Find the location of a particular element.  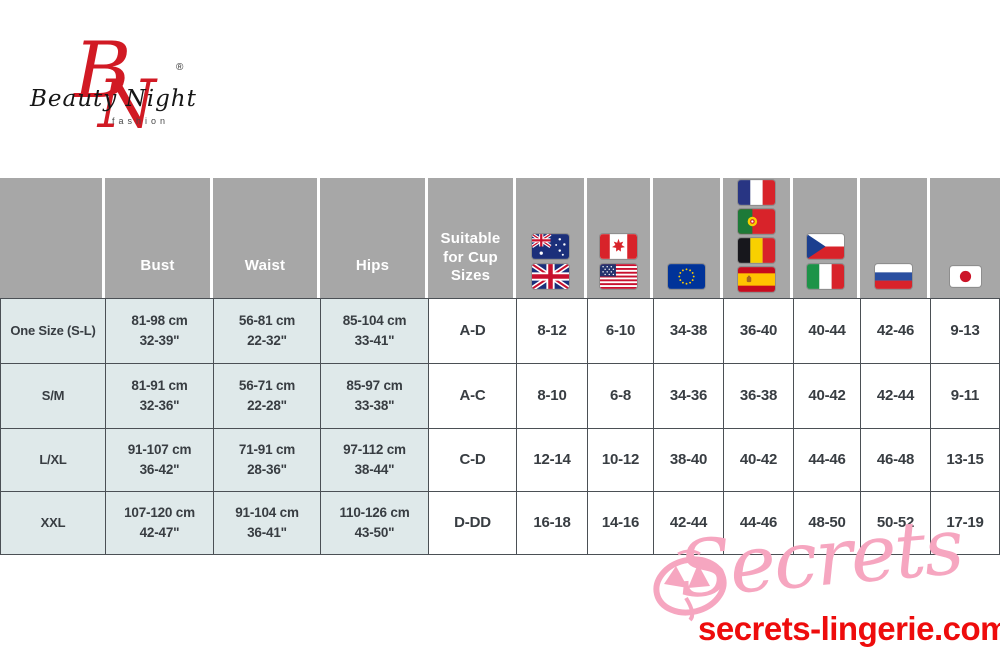

beauty-night-logo: B N Beauty Night ® fashion is located at coordinates (118, 91).